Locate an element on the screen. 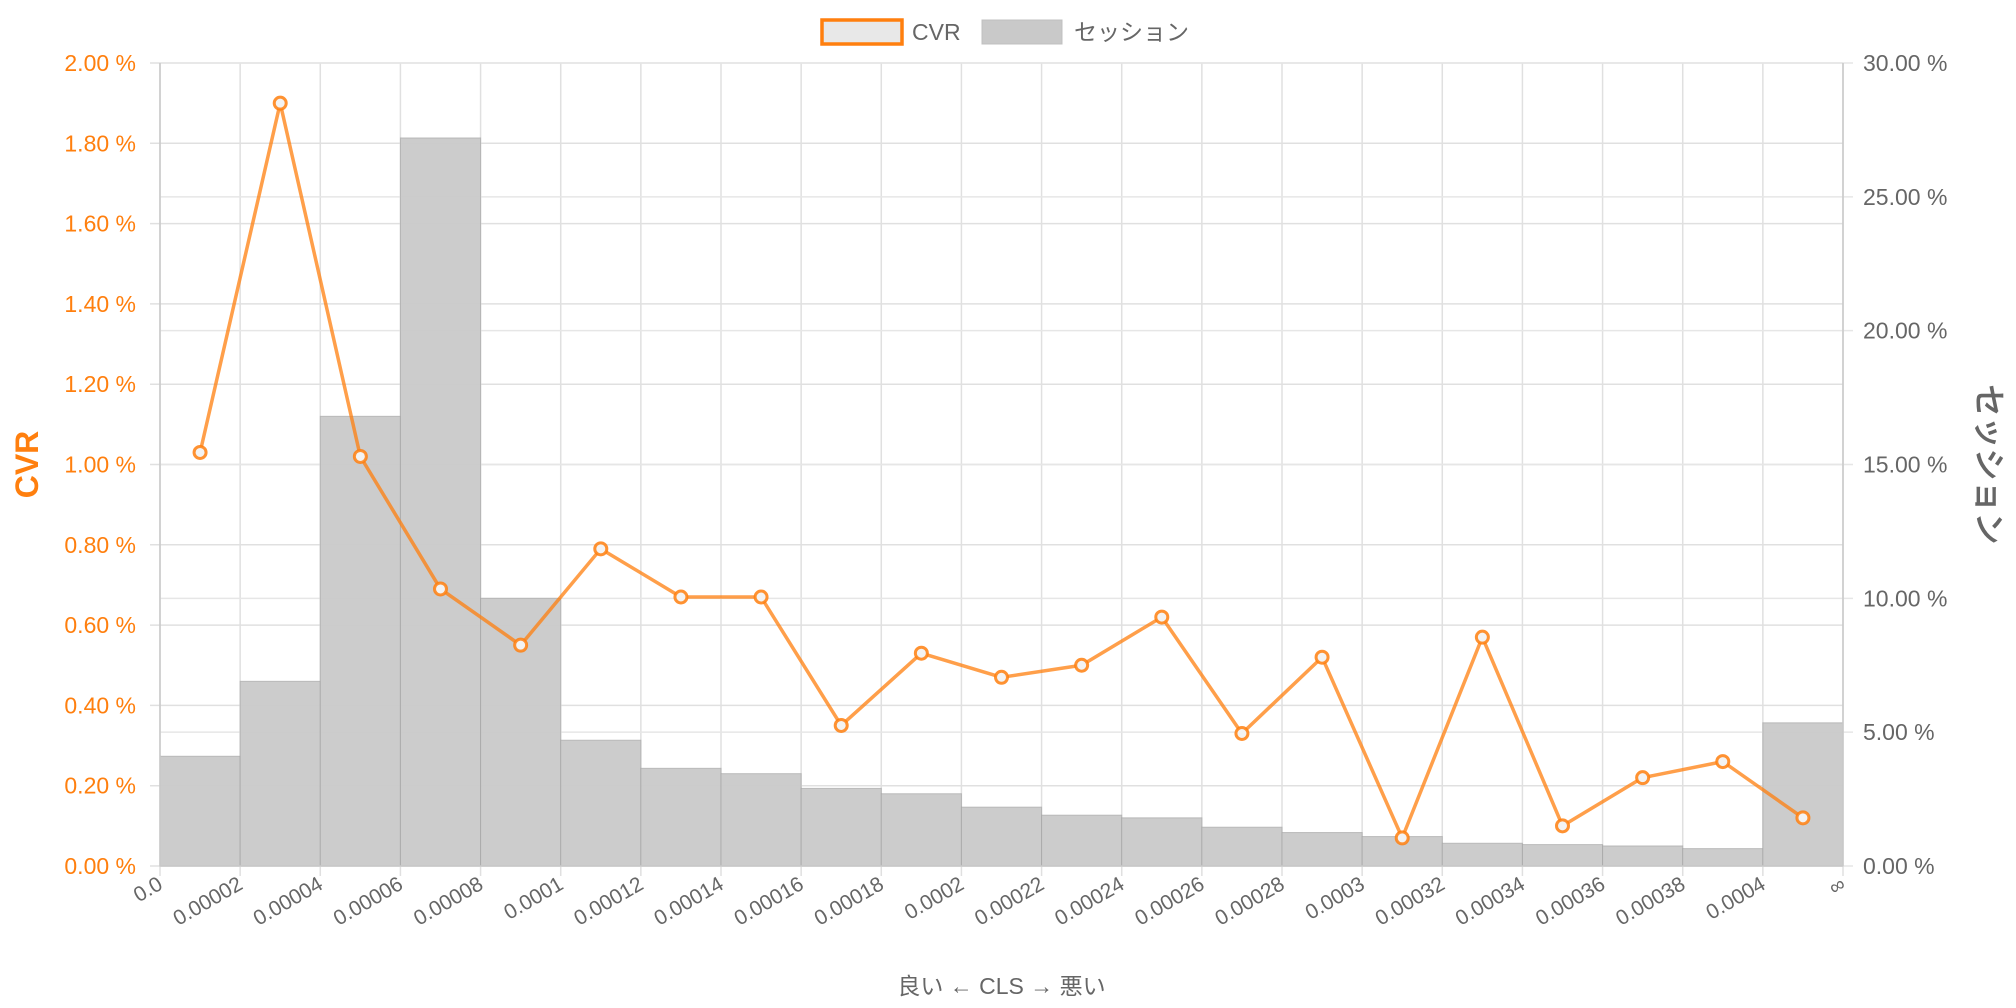 The image size is (2016, 1008). x-tick-label: 0.00002 is located at coordinates (207, 901).